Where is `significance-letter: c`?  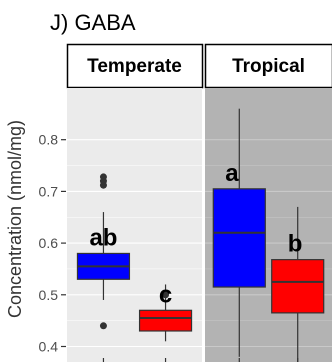
significance-letter: c is located at coordinates (165, 294).